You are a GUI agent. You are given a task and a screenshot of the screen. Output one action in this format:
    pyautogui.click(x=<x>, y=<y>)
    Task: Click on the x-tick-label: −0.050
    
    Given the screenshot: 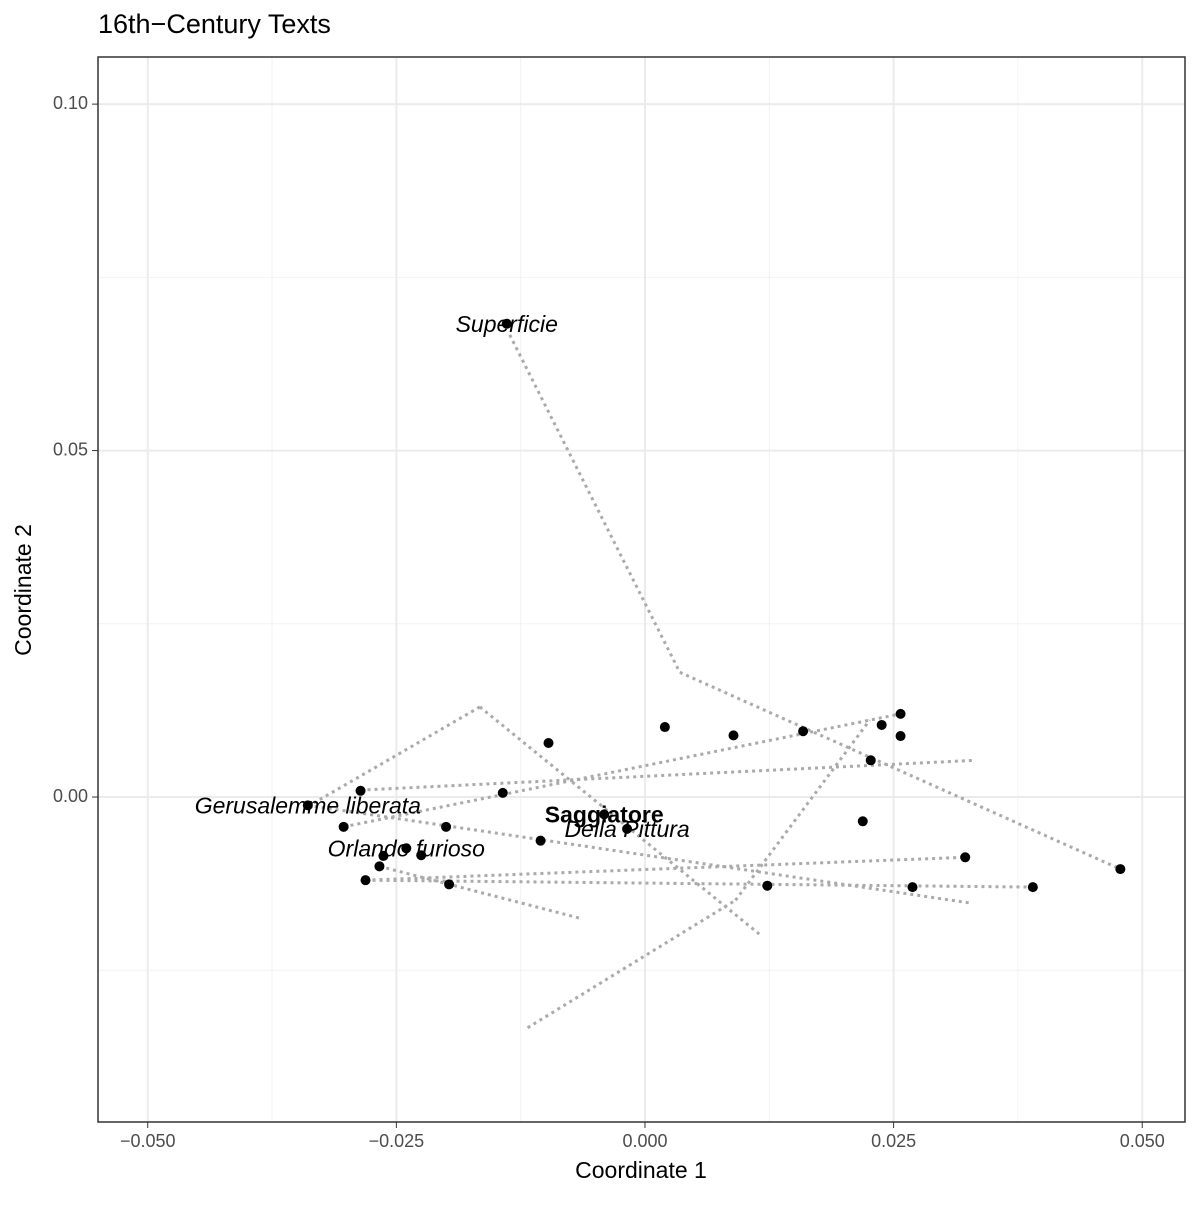 What is the action you would take?
    pyautogui.click(x=148, y=1141)
    